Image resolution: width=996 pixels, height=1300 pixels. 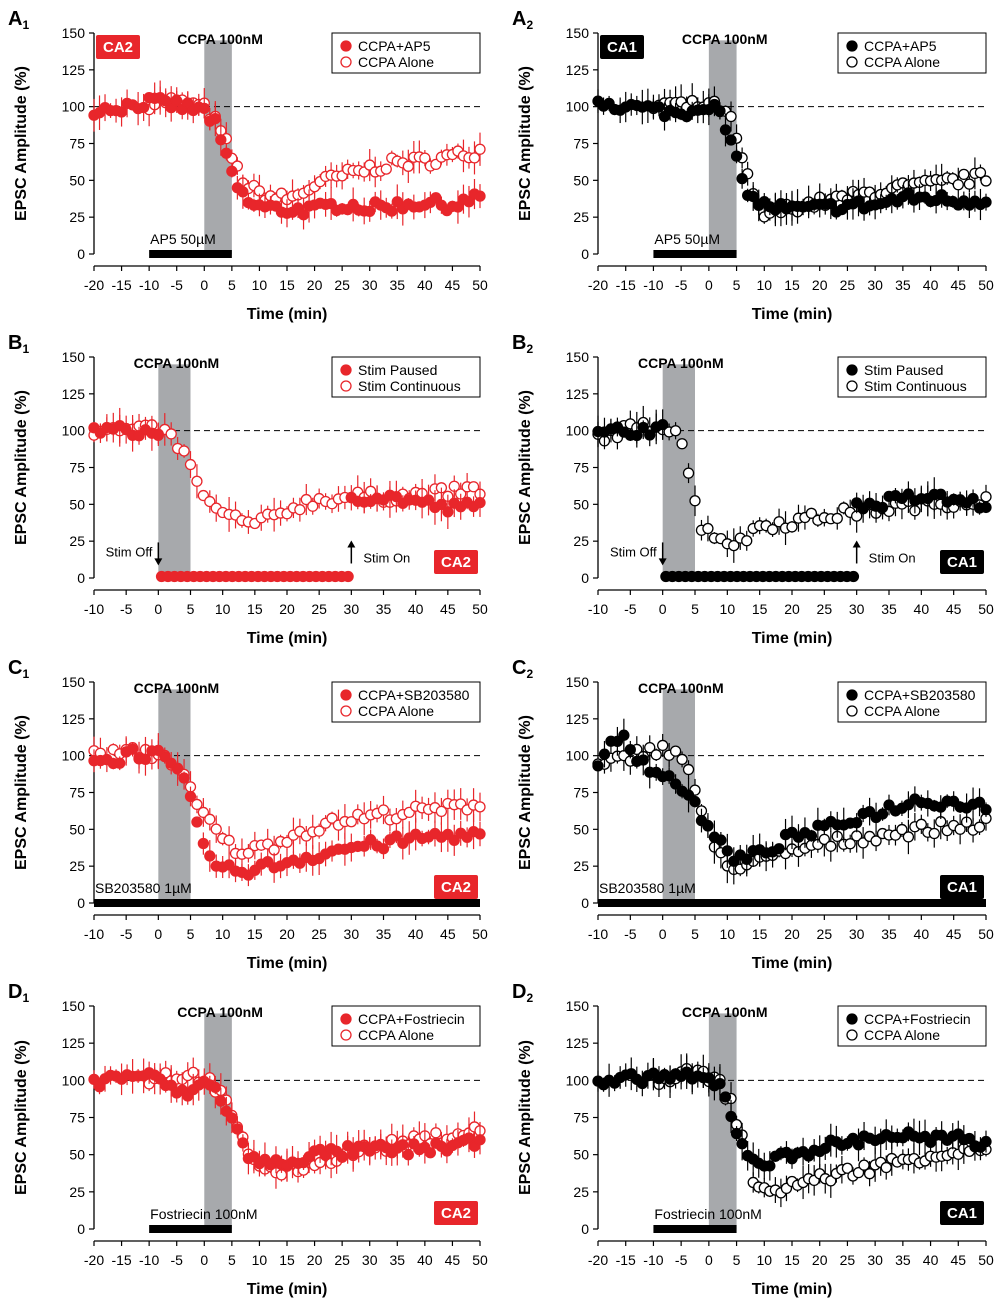 What do you see at coordinates (15, 19) in the screenshot?
I see `panel-letter: A` at bounding box center [15, 19].